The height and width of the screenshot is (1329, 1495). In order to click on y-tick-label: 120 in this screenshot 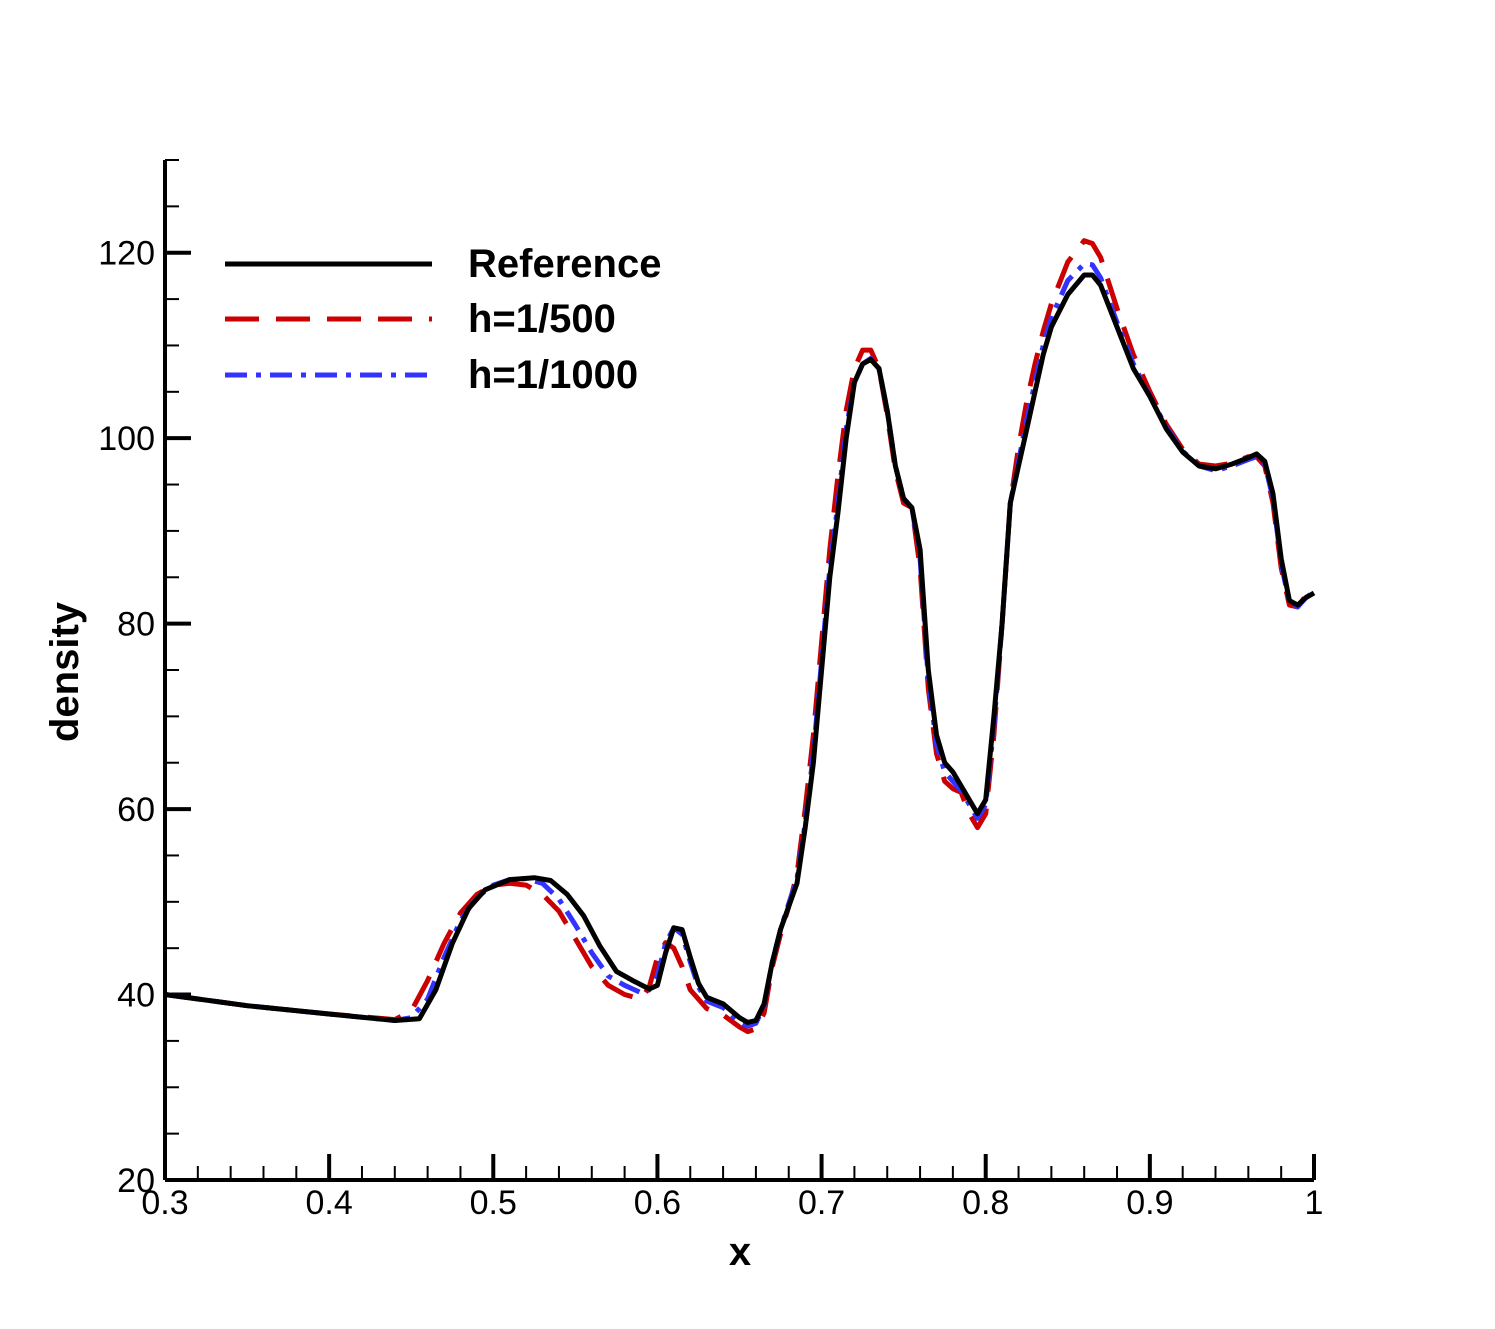, I will do `click(126, 254)`.